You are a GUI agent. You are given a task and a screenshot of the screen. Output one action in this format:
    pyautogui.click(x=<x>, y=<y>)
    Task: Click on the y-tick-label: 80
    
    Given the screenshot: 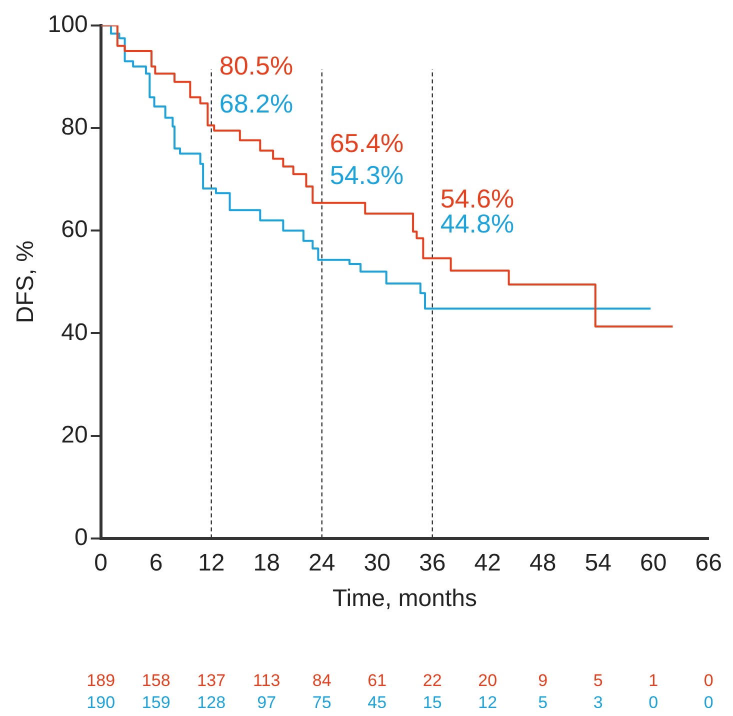 What is the action you would take?
    pyautogui.click(x=74, y=127)
    